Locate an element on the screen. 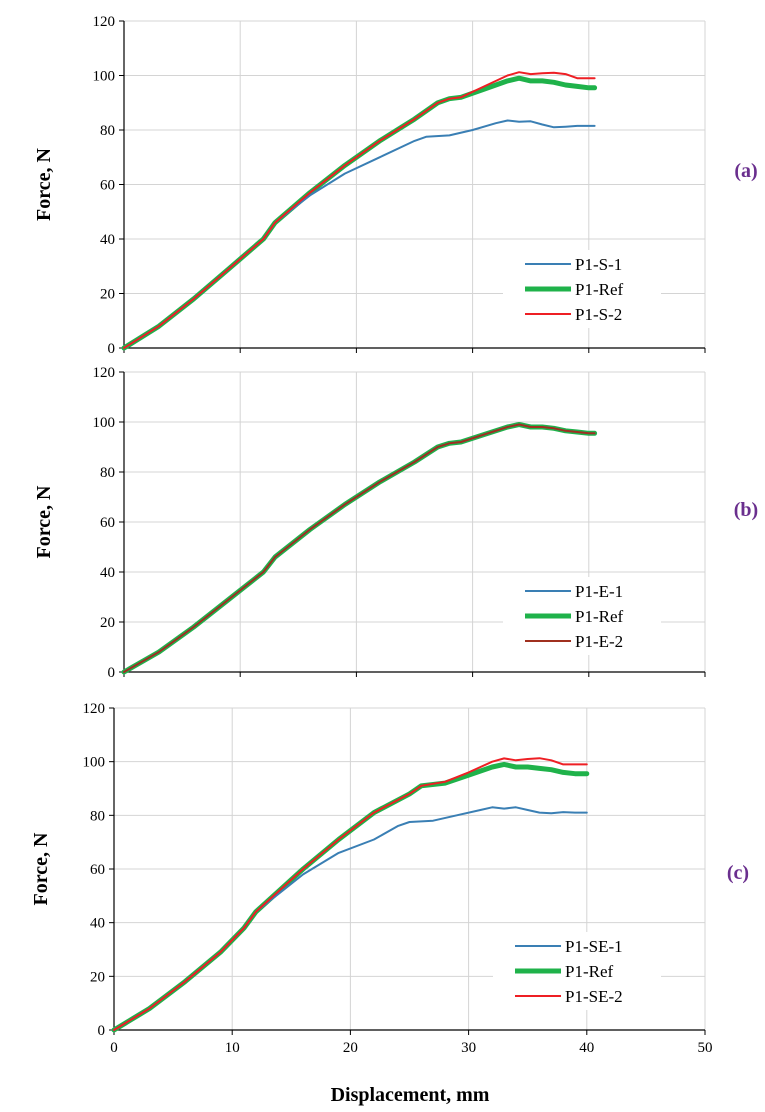  legend: P1-E-1 P1-Ref P1-E-2 is located at coordinates (582, 616).